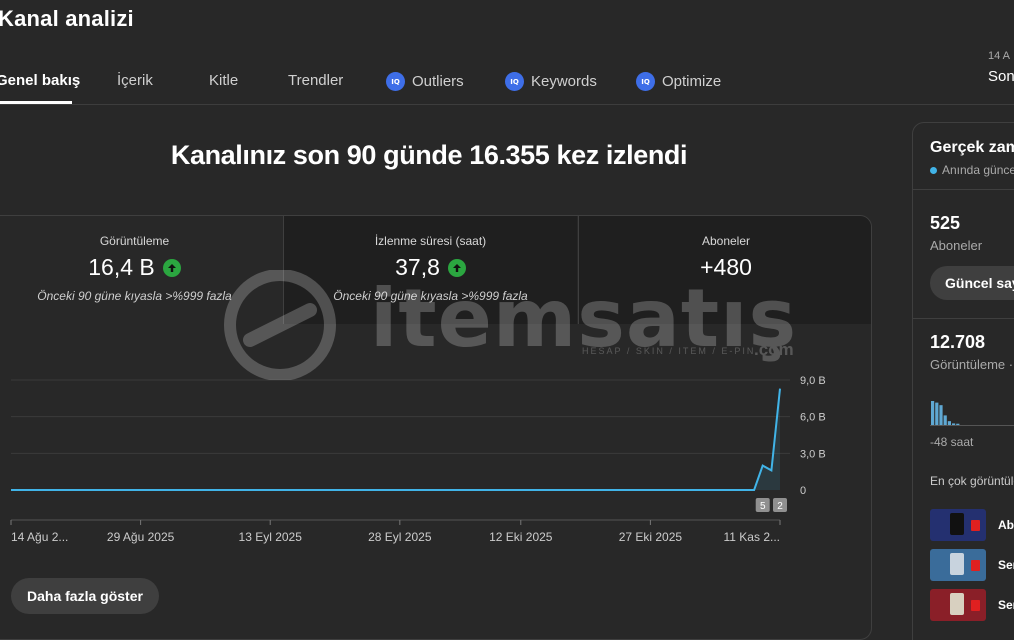 This screenshot has height=640, width=1014. I want to click on tab-content: İçerik, so click(135, 80).